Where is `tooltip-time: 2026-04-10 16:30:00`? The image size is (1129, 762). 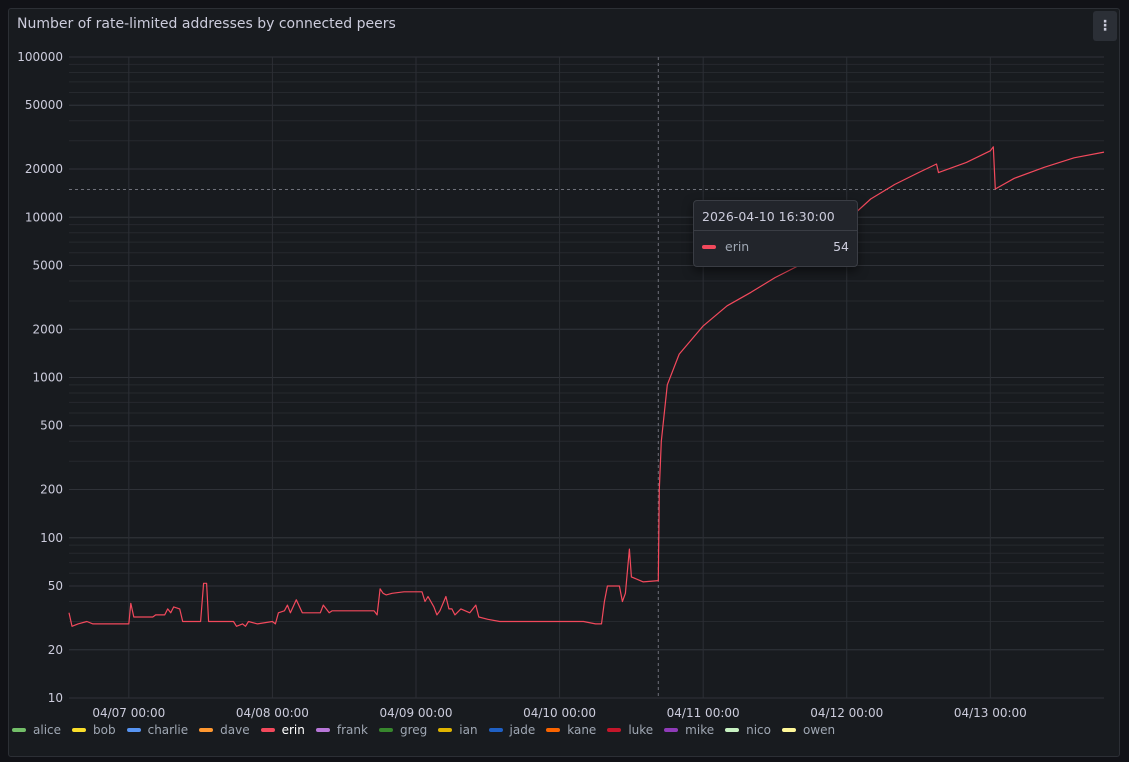
tooltip-time: 2026-04-10 16:30:00 is located at coordinates (775, 216).